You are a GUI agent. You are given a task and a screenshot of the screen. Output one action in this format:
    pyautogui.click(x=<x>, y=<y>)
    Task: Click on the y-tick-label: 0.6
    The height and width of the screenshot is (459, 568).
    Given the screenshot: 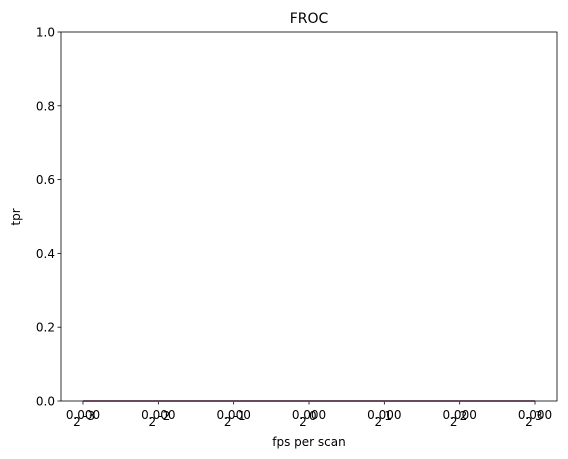 What is the action you would take?
    pyautogui.click(x=45, y=180)
    